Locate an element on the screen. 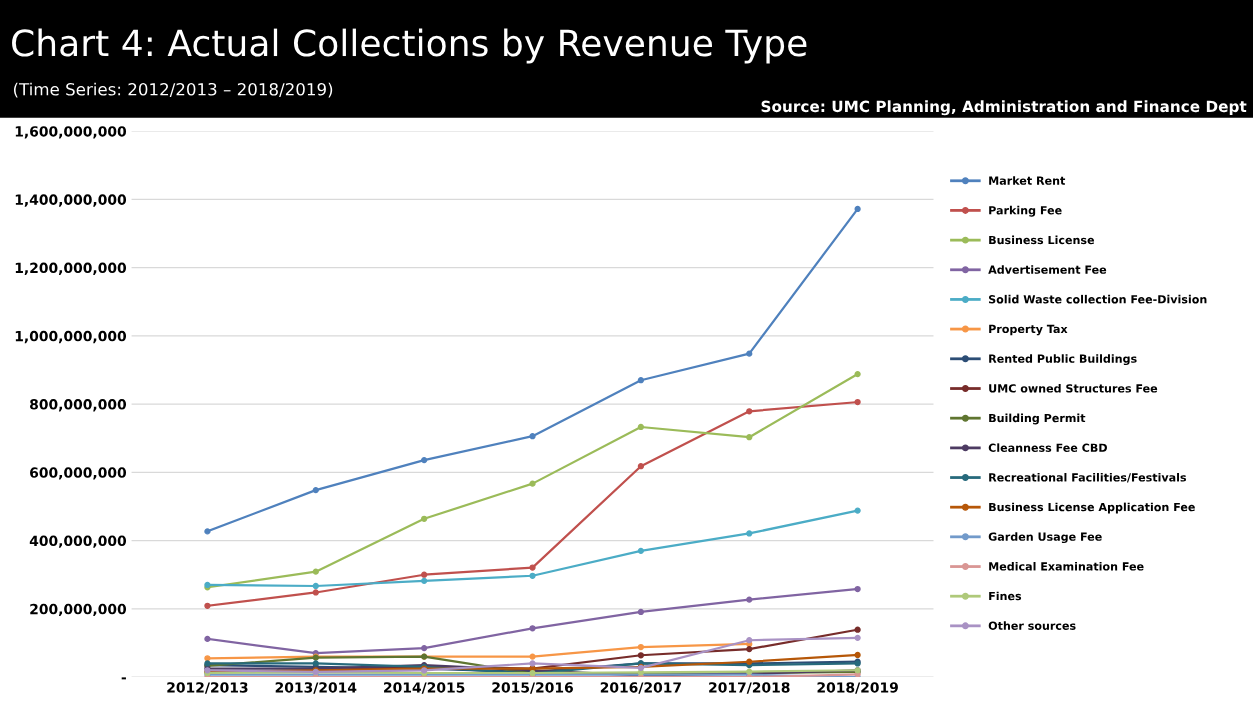 The width and height of the screenshot is (1253, 709). x-tick-label: 2016/2017 is located at coordinates (640, 688).